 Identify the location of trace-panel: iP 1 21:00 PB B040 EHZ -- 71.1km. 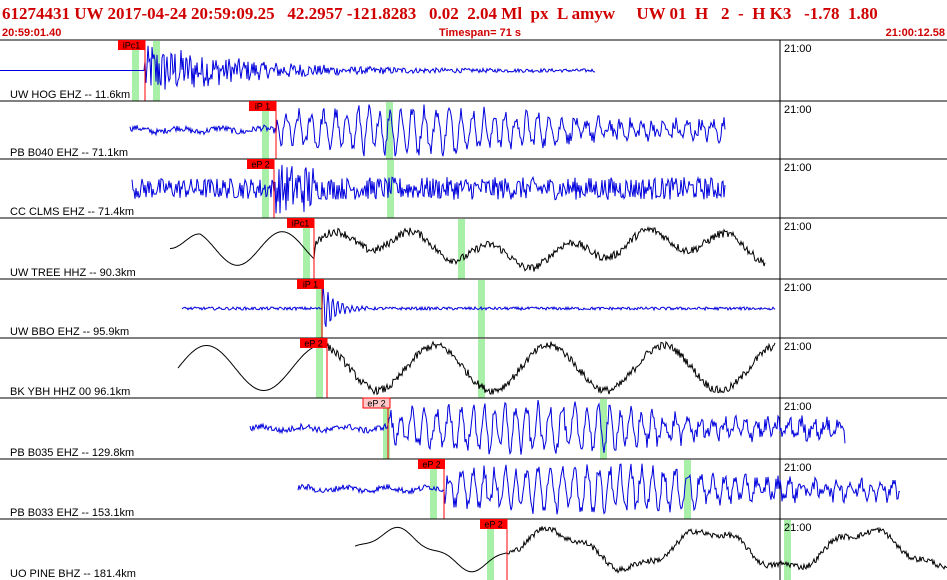
(473, 129).